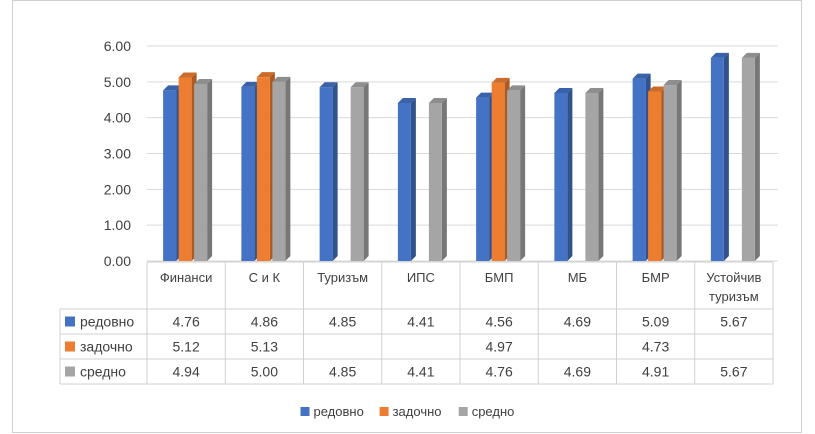 The height and width of the screenshot is (434, 815). What do you see at coordinates (655, 322) in the screenshot?
I see `table-cell: 5.09` at bounding box center [655, 322].